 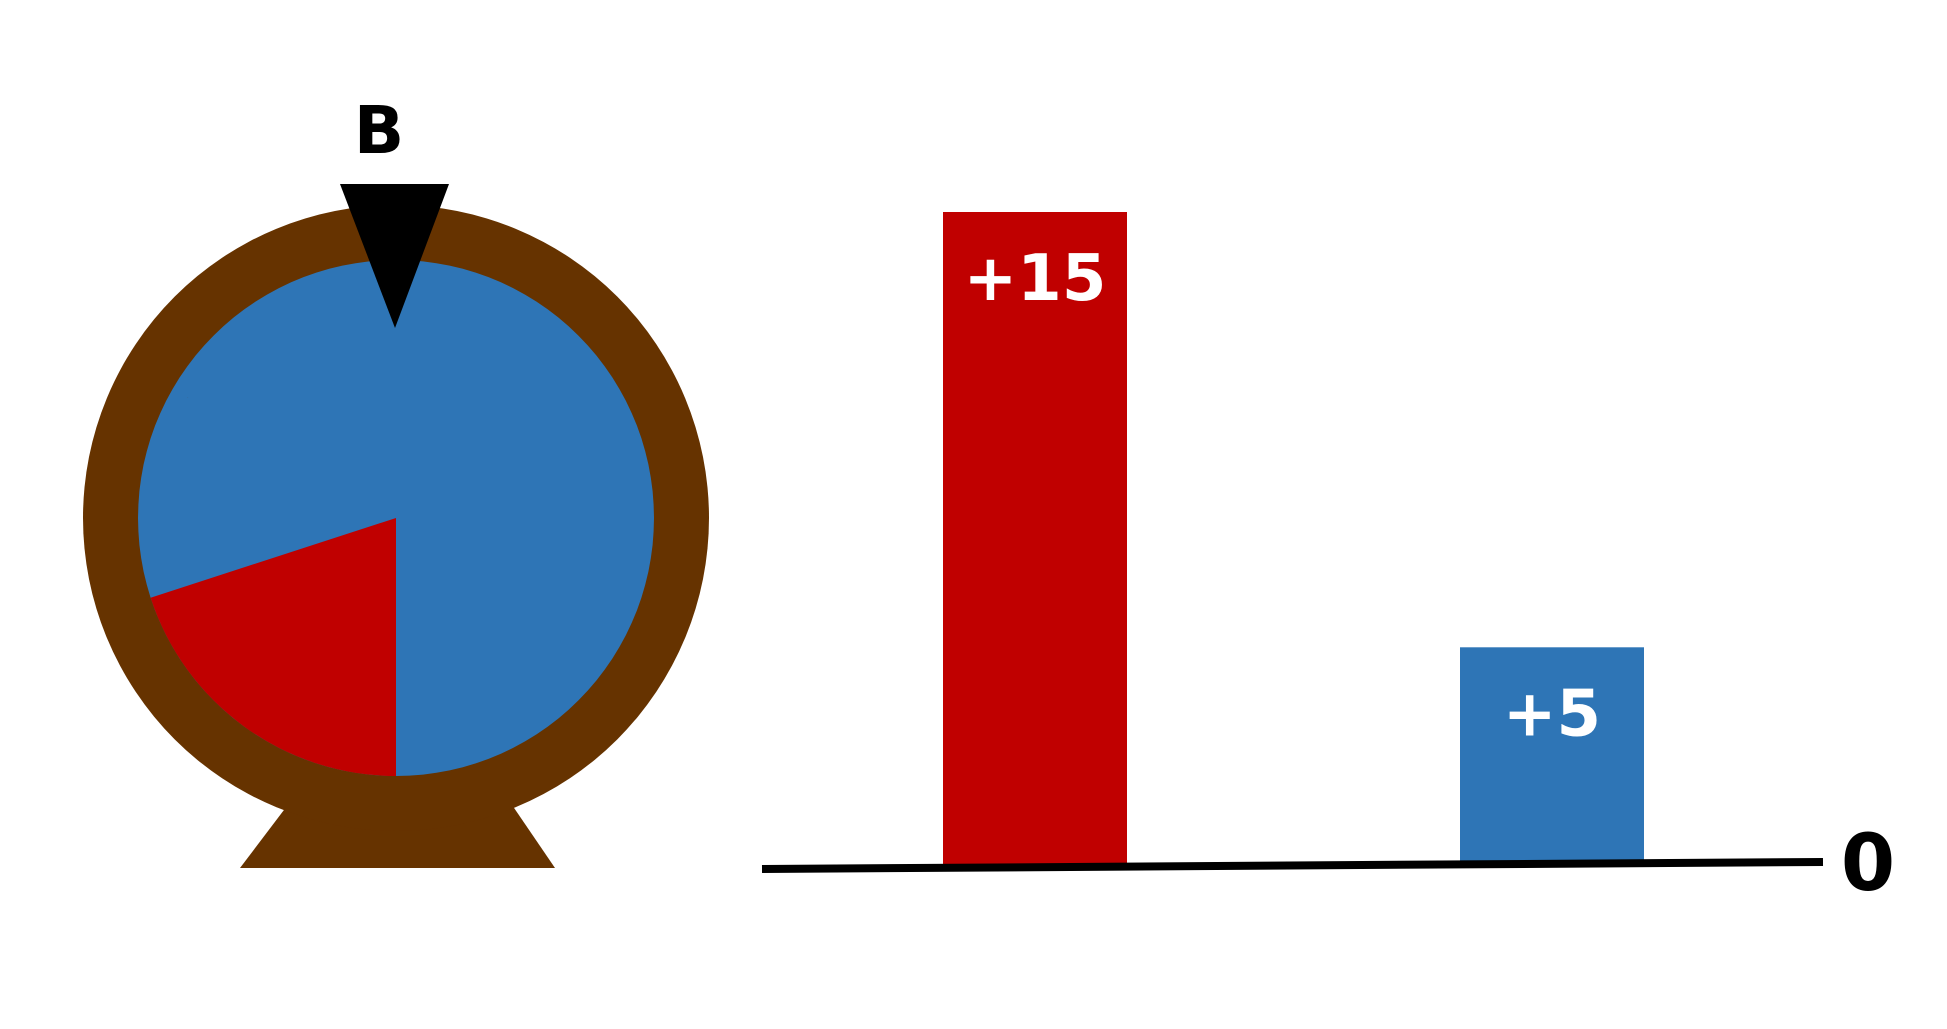 What do you see at coordinates (1292, 865) in the screenshot?
I see `baseline-axis` at bounding box center [1292, 865].